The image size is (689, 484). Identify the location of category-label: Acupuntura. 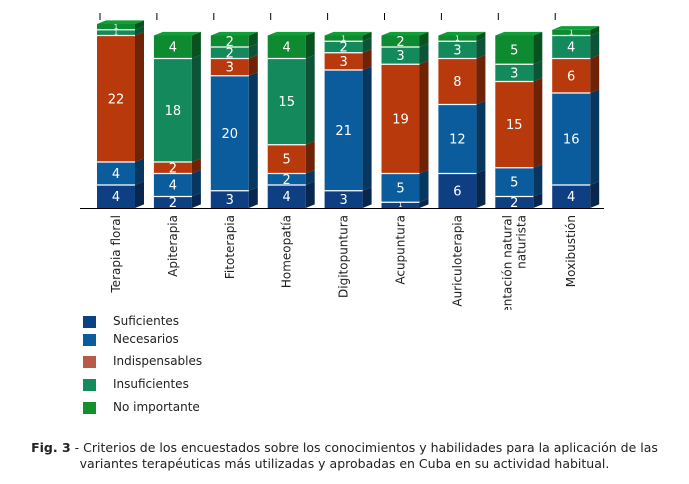
(401, 250).